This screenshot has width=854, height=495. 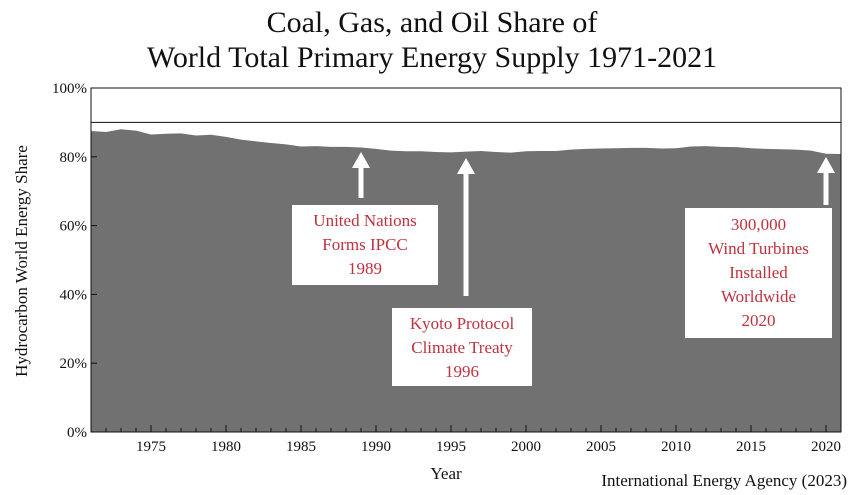 I want to click on annotation-text: 2020, so click(x=759, y=320).